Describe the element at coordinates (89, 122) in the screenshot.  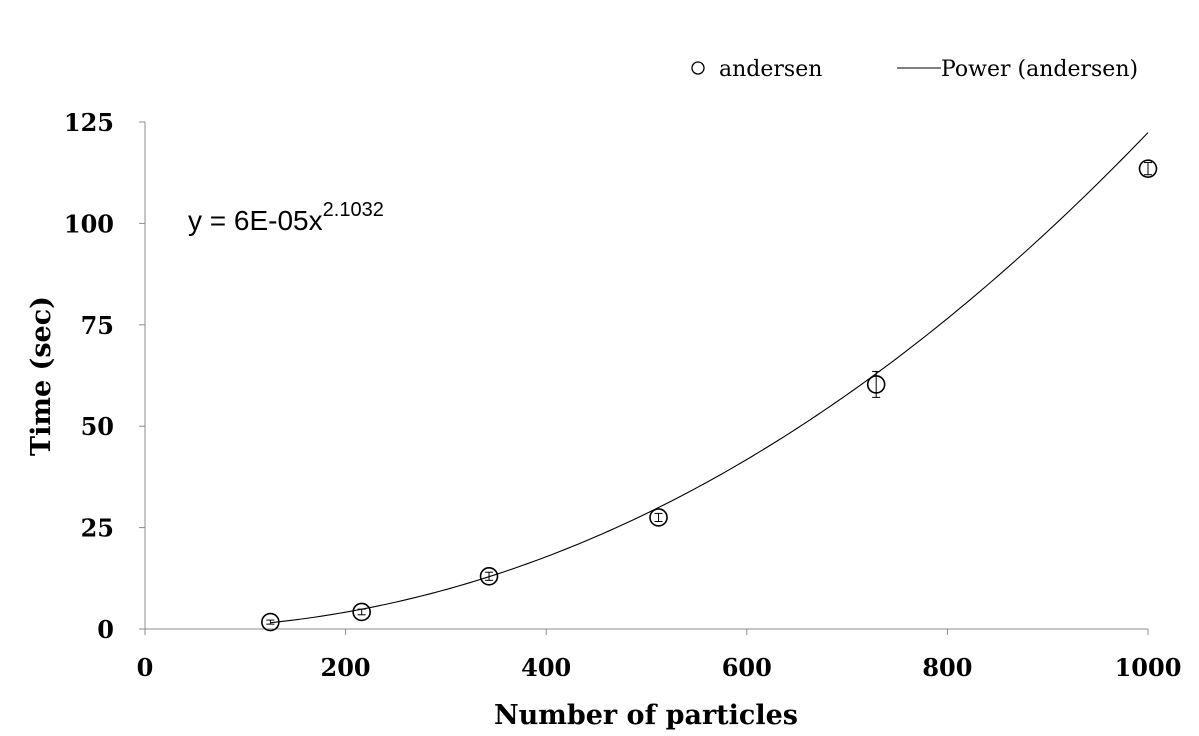
I see `y-tick-label: 125` at that location.